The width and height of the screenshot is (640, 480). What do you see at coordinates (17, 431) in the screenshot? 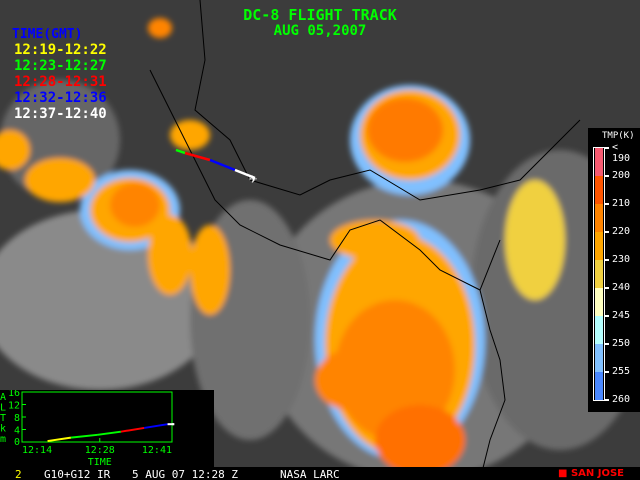
I see `y-tick-label: 4` at bounding box center [17, 431].